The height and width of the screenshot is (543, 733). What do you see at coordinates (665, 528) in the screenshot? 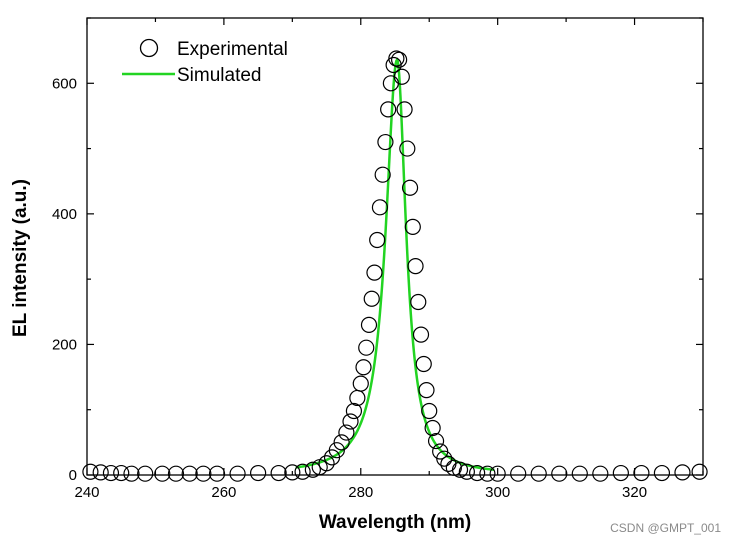
I see `watermark: CSDN @GMPT_001` at bounding box center [665, 528].